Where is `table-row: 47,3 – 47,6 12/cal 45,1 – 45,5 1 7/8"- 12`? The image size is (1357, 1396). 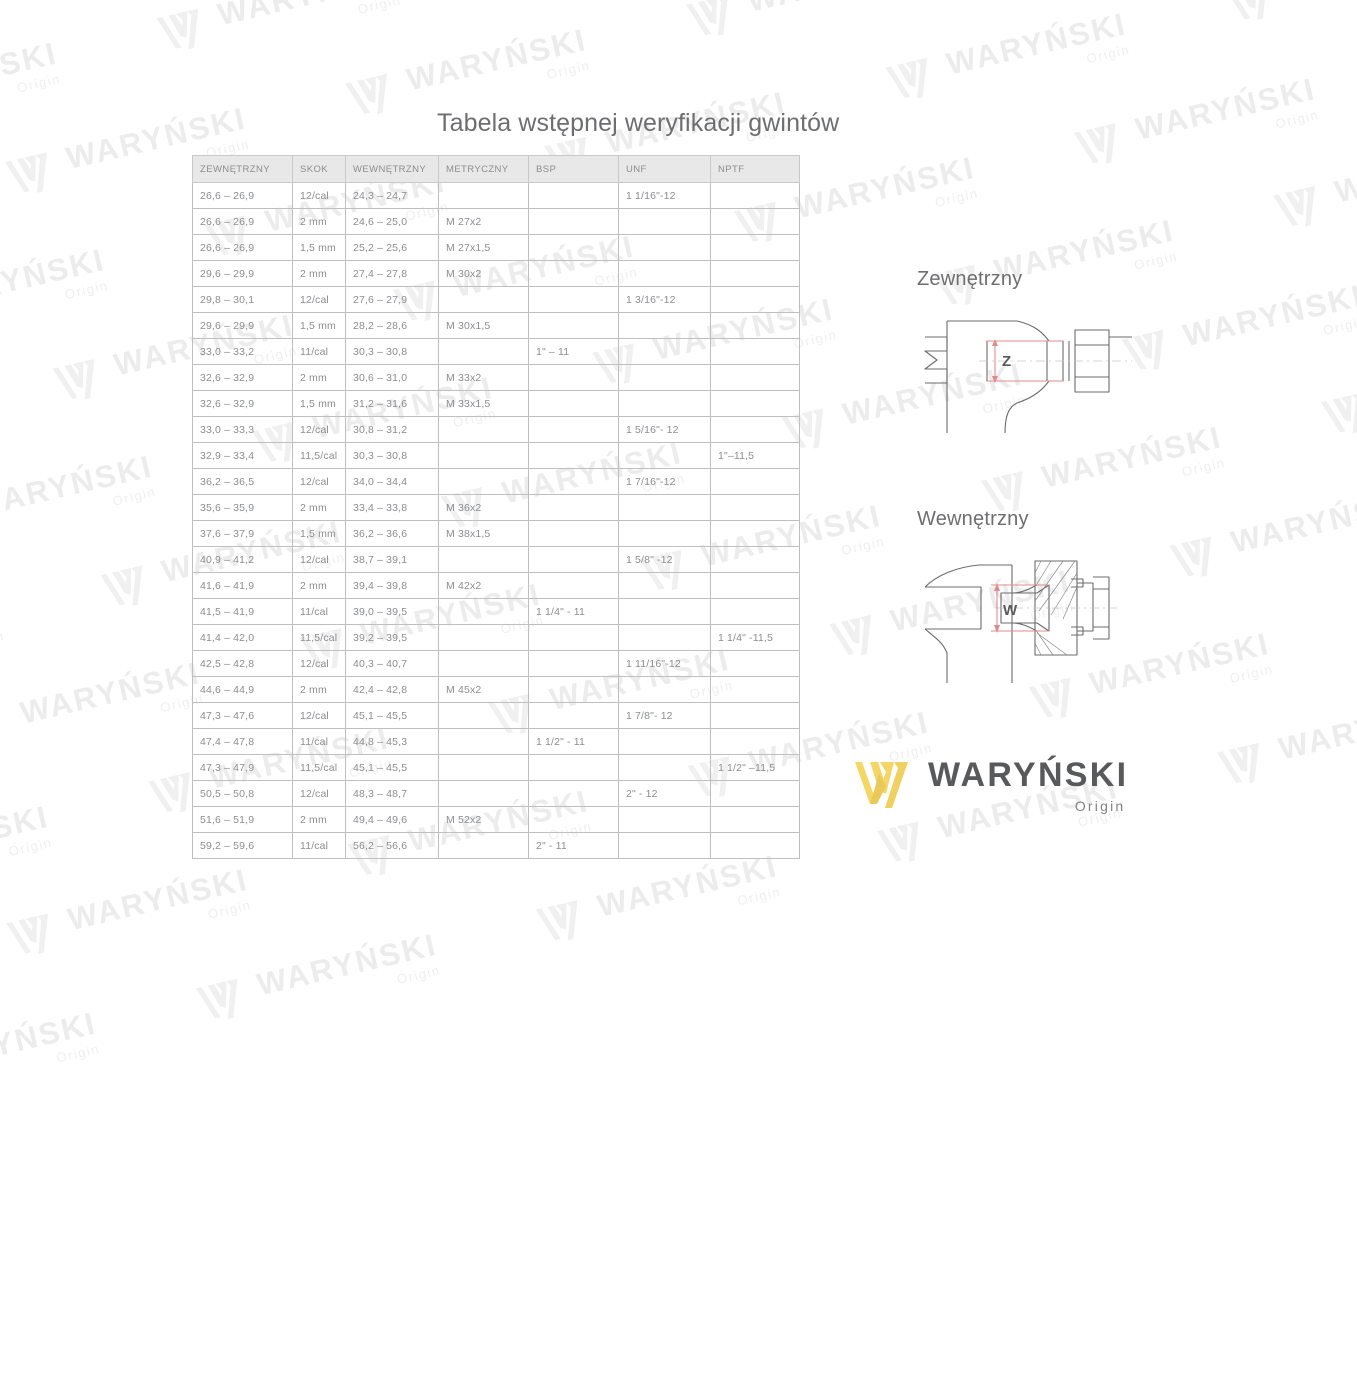
table-row: 47,3 – 47,6 12/cal 45,1 – 45,5 1 7/8"- 12 is located at coordinates (496, 715).